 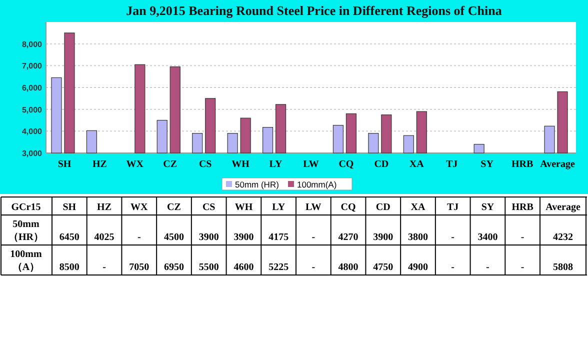 What do you see at coordinates (563, 267) in the screenshot?
I see `data-label: 5808` at bounding box center [563, 267].